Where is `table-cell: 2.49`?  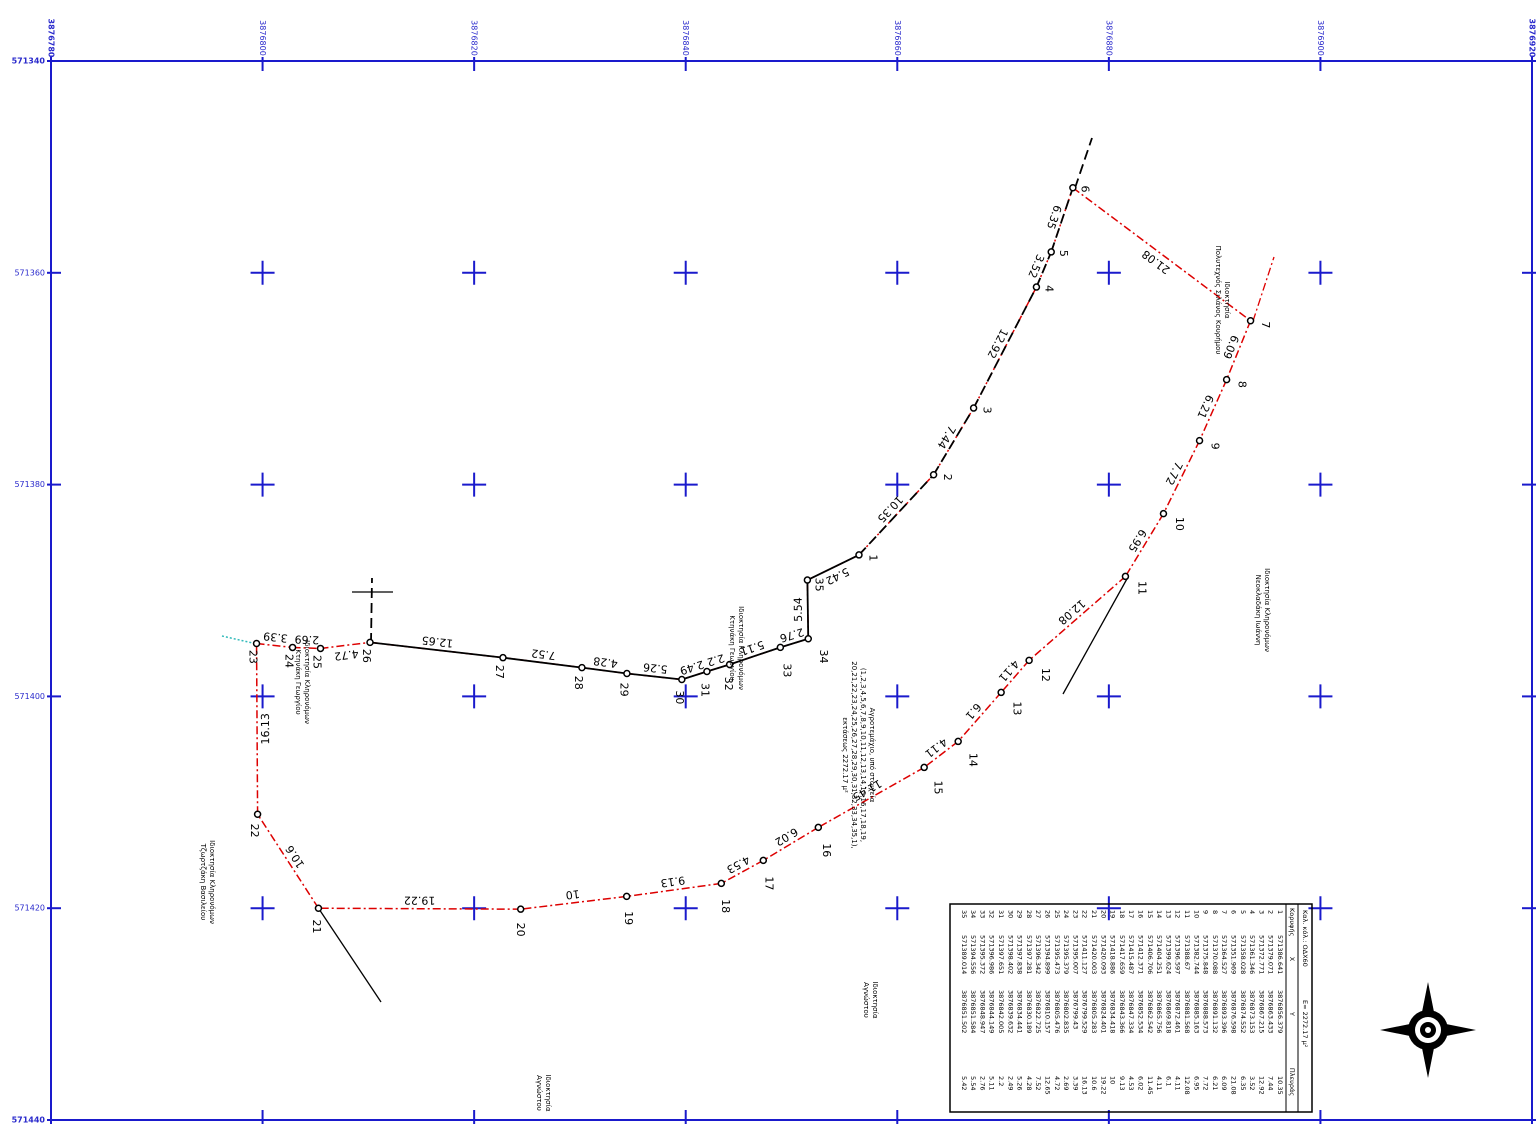
table-cell: 2.49 is located at coordinates (1010, 1083).